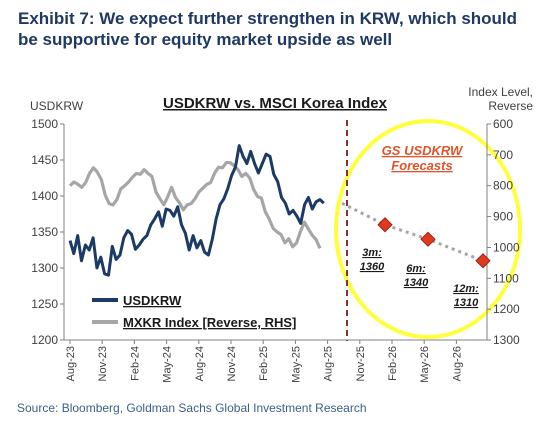  Describe the element at coordinates (393, 363) in the screenshot. I see `x-tick-label: Feb-26` at that location.